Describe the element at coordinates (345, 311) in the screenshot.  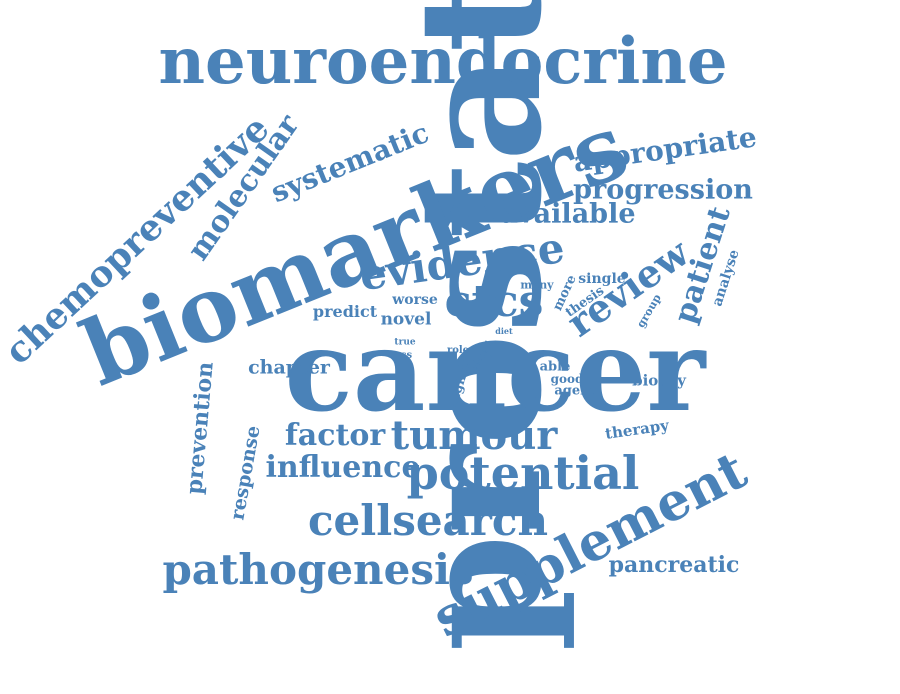
I see `word-predict: predict` at that location.